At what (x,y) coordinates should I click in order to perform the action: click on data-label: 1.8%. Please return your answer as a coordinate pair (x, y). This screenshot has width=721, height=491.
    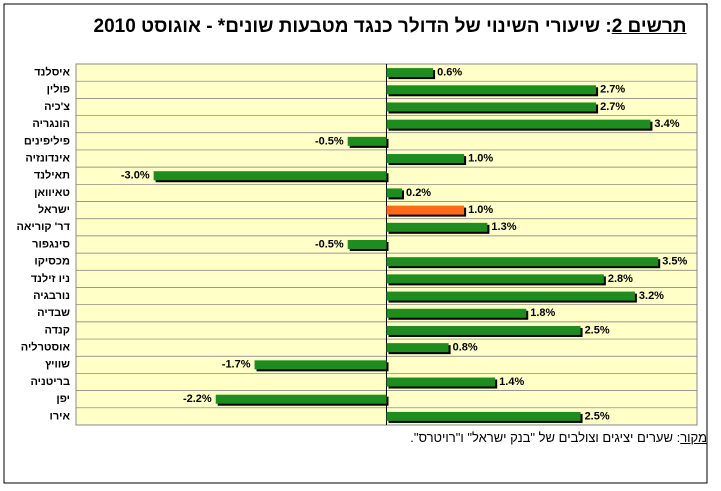
    Looking at the image, I should click on (542, 313).